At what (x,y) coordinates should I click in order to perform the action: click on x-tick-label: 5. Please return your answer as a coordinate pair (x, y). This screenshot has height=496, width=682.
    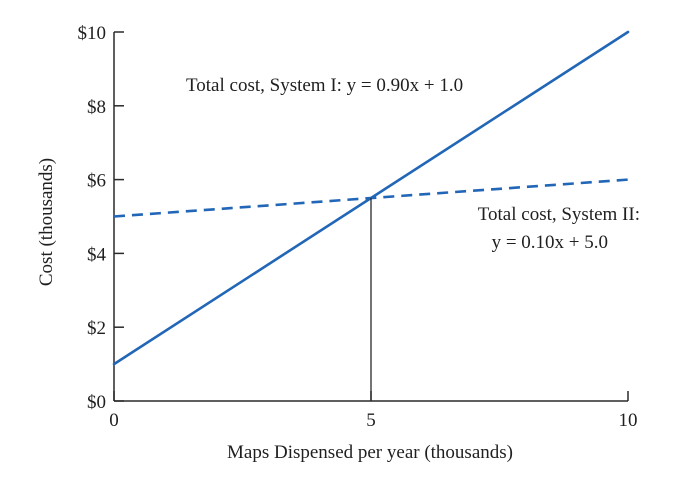
    Looking at the image, I should click on (371, 420).